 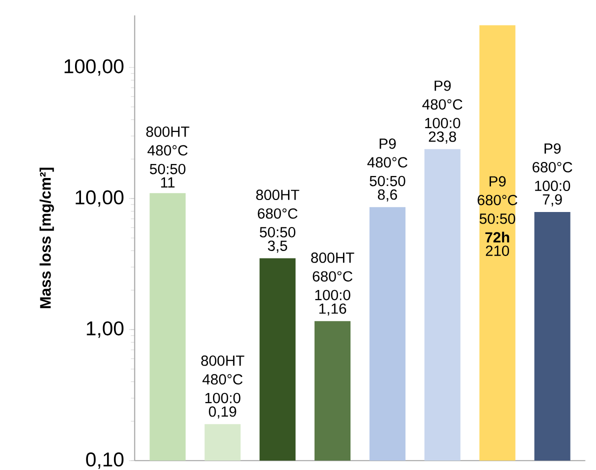 I want to click on annotation: 800HT 680°C 100:0, so click(x=332, y=276).